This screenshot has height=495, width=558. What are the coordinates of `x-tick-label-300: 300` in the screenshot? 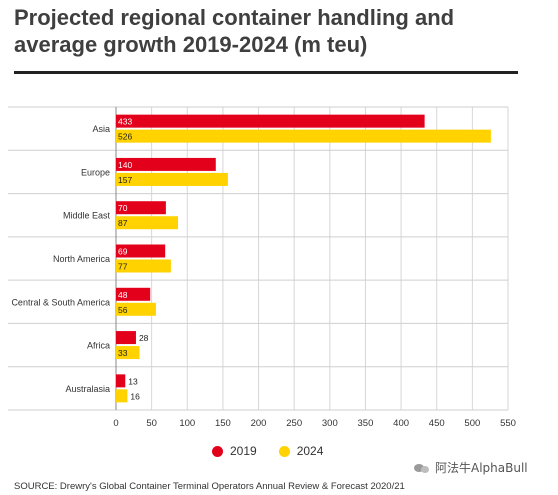 It's located at (330, 423).